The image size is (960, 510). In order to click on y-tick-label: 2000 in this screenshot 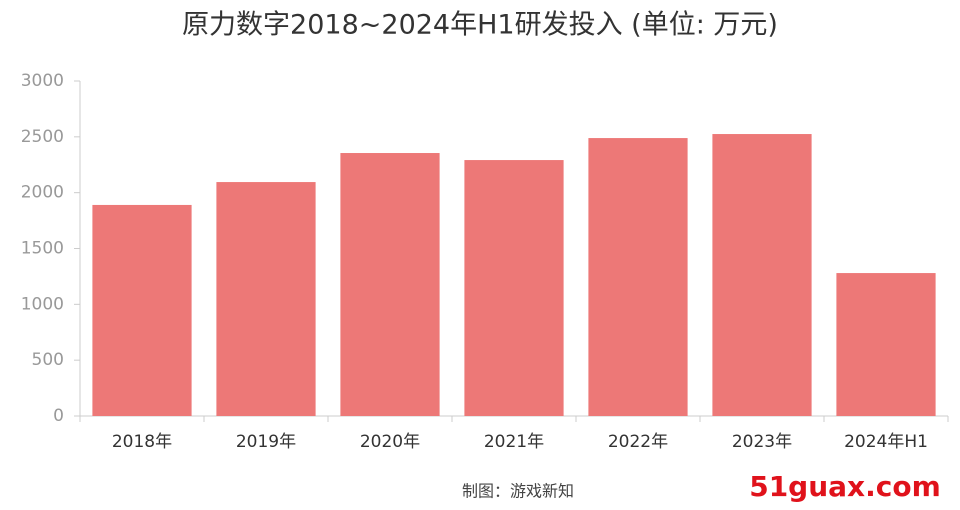, I will do `click(42, 193)`.